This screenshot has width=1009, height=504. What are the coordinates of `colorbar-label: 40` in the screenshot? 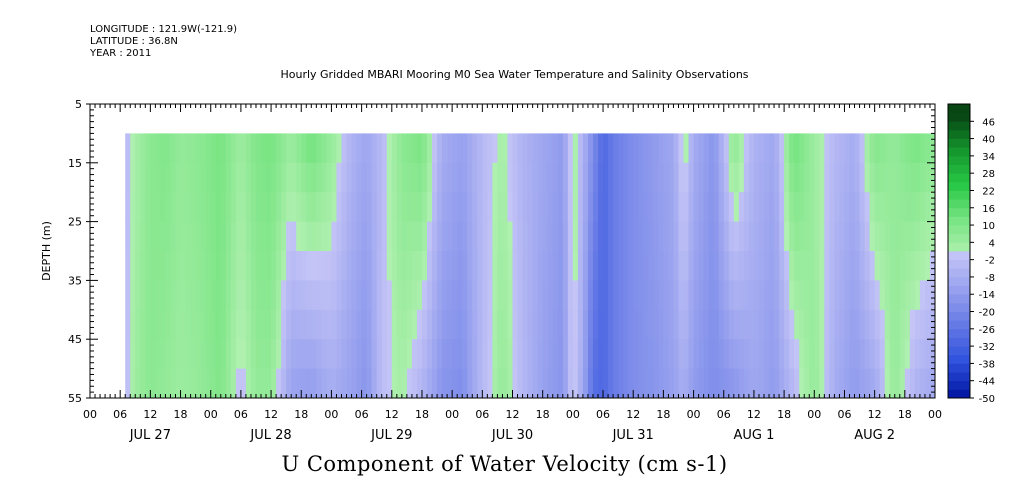 It's located at (988, 140).